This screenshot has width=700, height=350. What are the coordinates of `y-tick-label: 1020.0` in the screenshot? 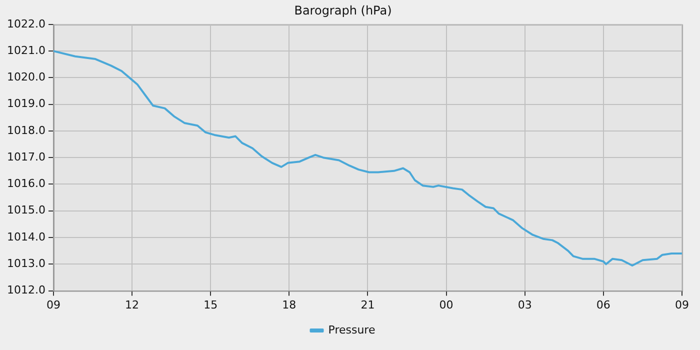 It's located at (26, 77).